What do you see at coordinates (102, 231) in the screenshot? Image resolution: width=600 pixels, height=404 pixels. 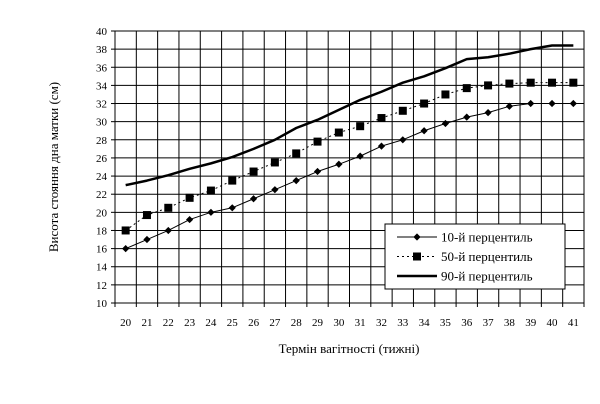 I see `y-tick-label: 18` at bounding box center [102, 231].